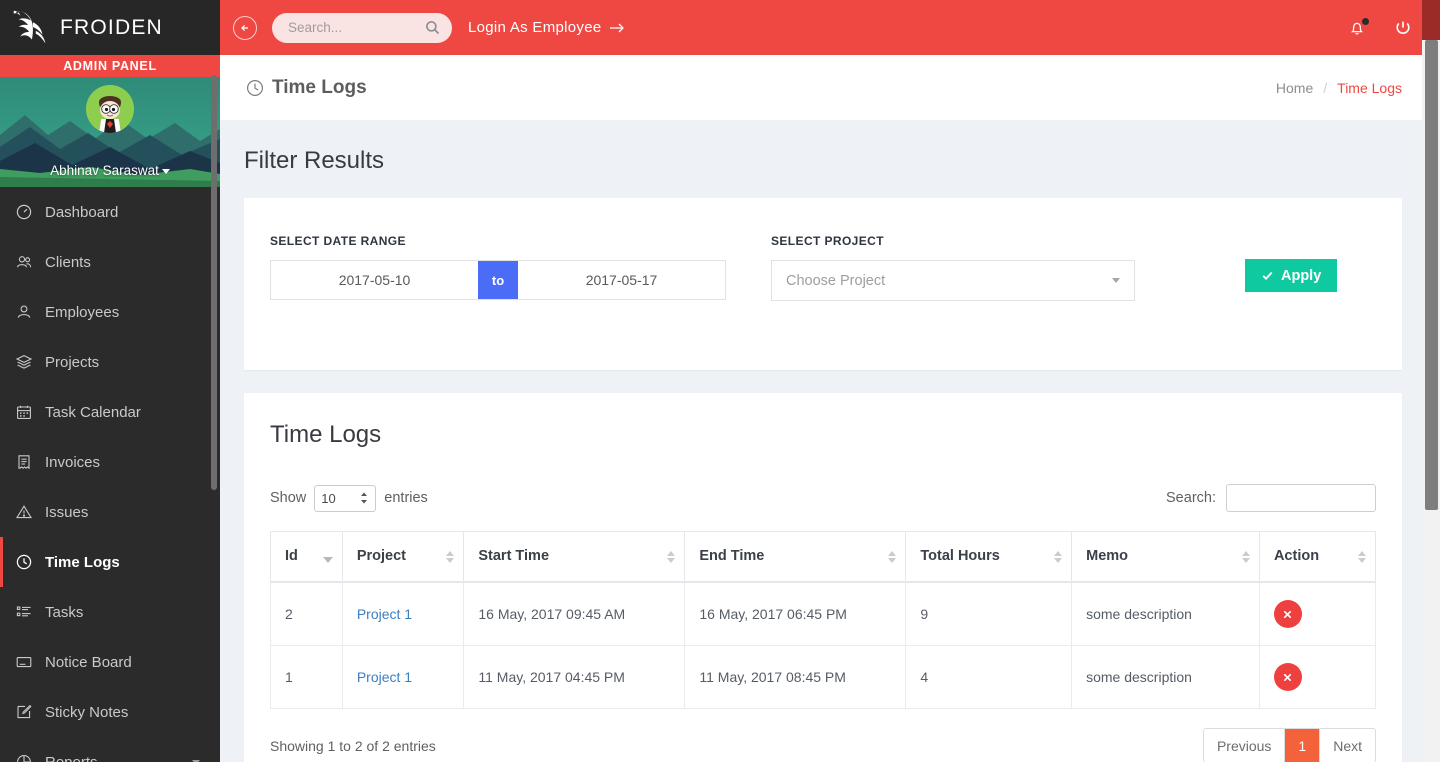  Describe the element at coordinates (1267, 275) in the screenshot. I see `check-icon` at that location.